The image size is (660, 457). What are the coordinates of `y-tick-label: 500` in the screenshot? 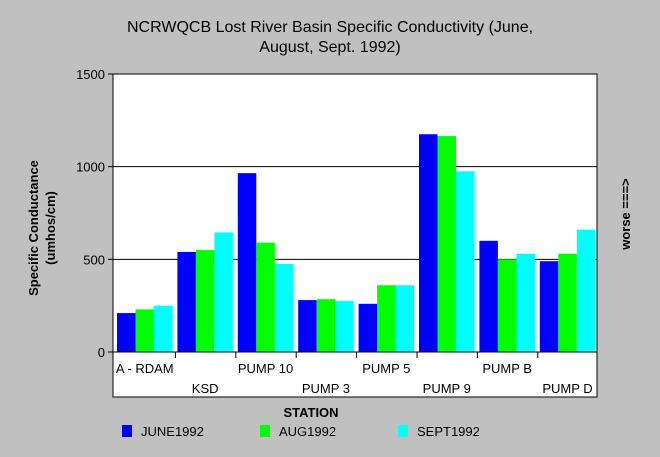 It's located at (94, 259).